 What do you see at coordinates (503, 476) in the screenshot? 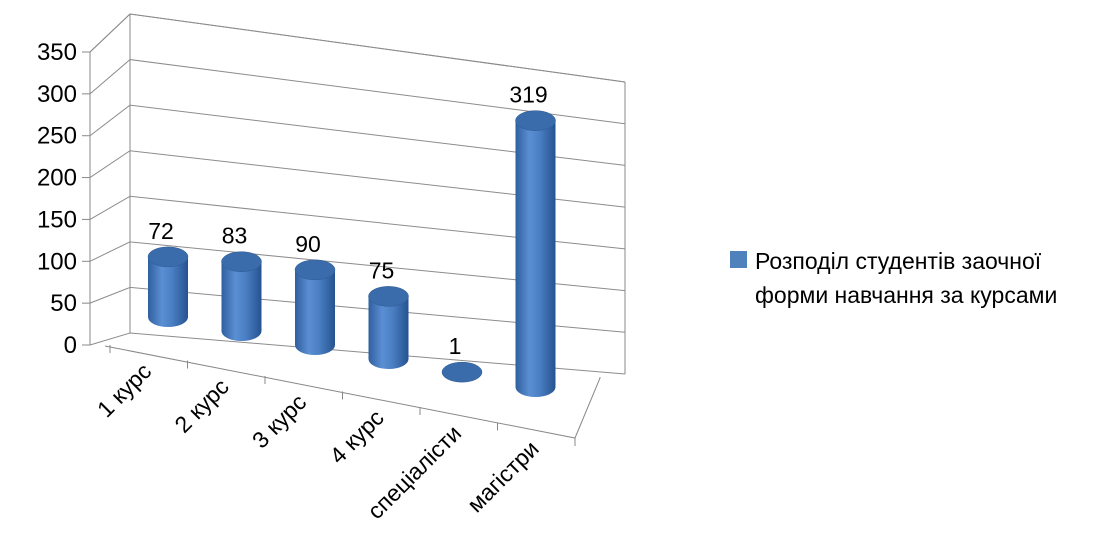
I see `category-label: магістри` at bounding box center [503, 476].